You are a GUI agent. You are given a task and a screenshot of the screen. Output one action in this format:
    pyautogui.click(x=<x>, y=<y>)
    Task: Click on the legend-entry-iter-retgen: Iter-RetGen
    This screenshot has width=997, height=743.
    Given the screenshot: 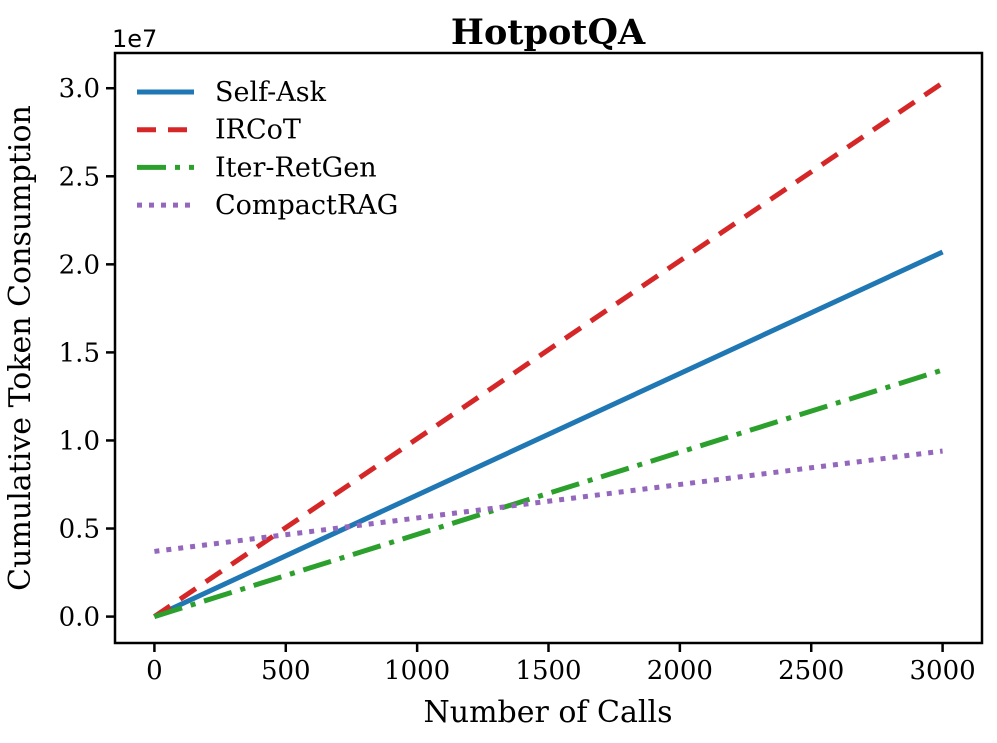 What is the action you would take?
    pyautogui.click(x=257, y=167)
    